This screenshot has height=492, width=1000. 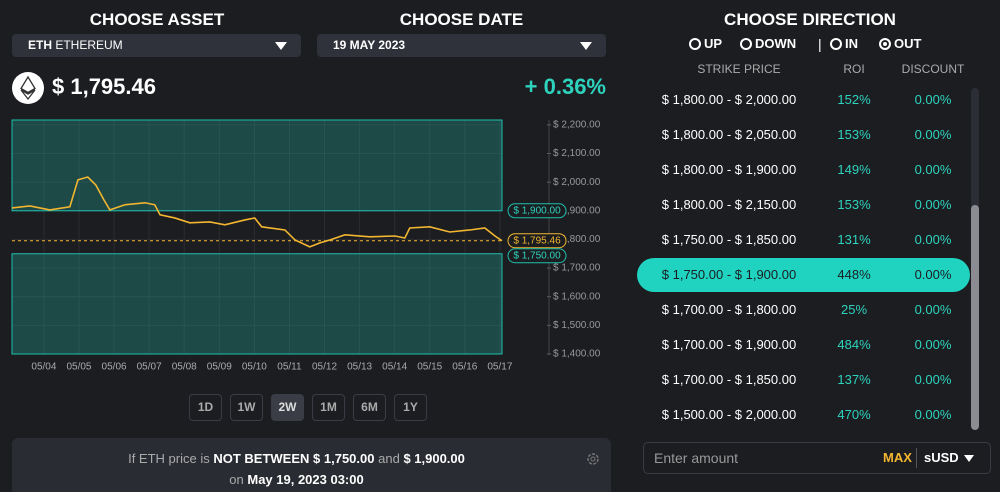 What do you see at coordinates (184, 367) in the screenshot?
I see `x-tick-label: 05/08` at bounding box center [184, 367].